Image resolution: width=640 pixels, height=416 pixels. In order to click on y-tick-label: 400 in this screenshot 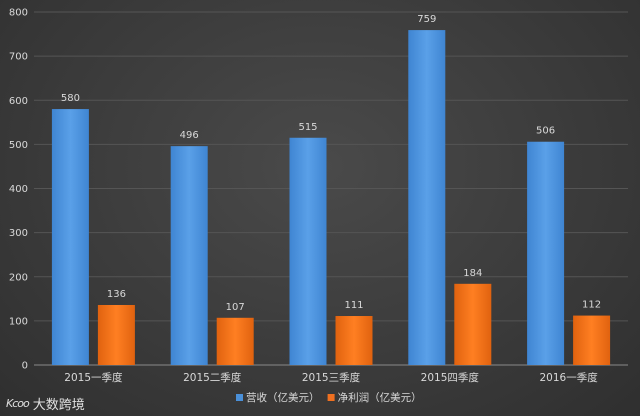, I will do `click(18, 189)`.